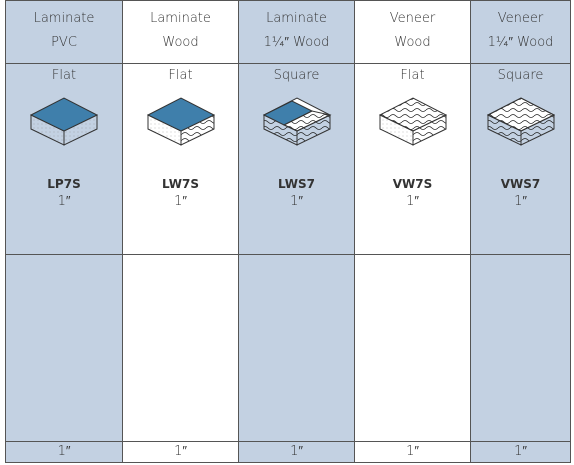 Image resolution: width=574 pixels, height=465 pixels. What do you see at coordinates (520, 32) in the screenshot?
I see `header-cell: Veneer 1¼″ Wood` at bounding box center [520, 32].